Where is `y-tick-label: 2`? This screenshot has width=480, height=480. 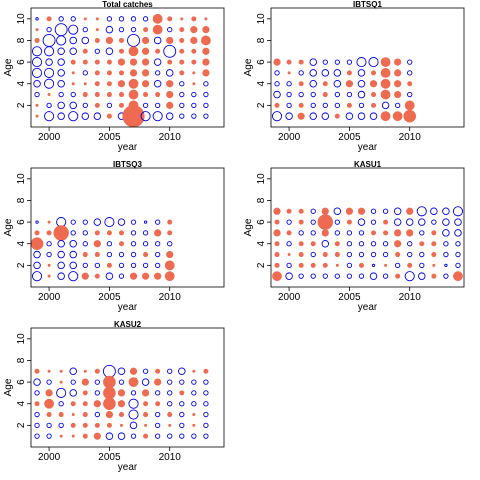
y-tick-label: 2 is located at coordinates (21, 265).